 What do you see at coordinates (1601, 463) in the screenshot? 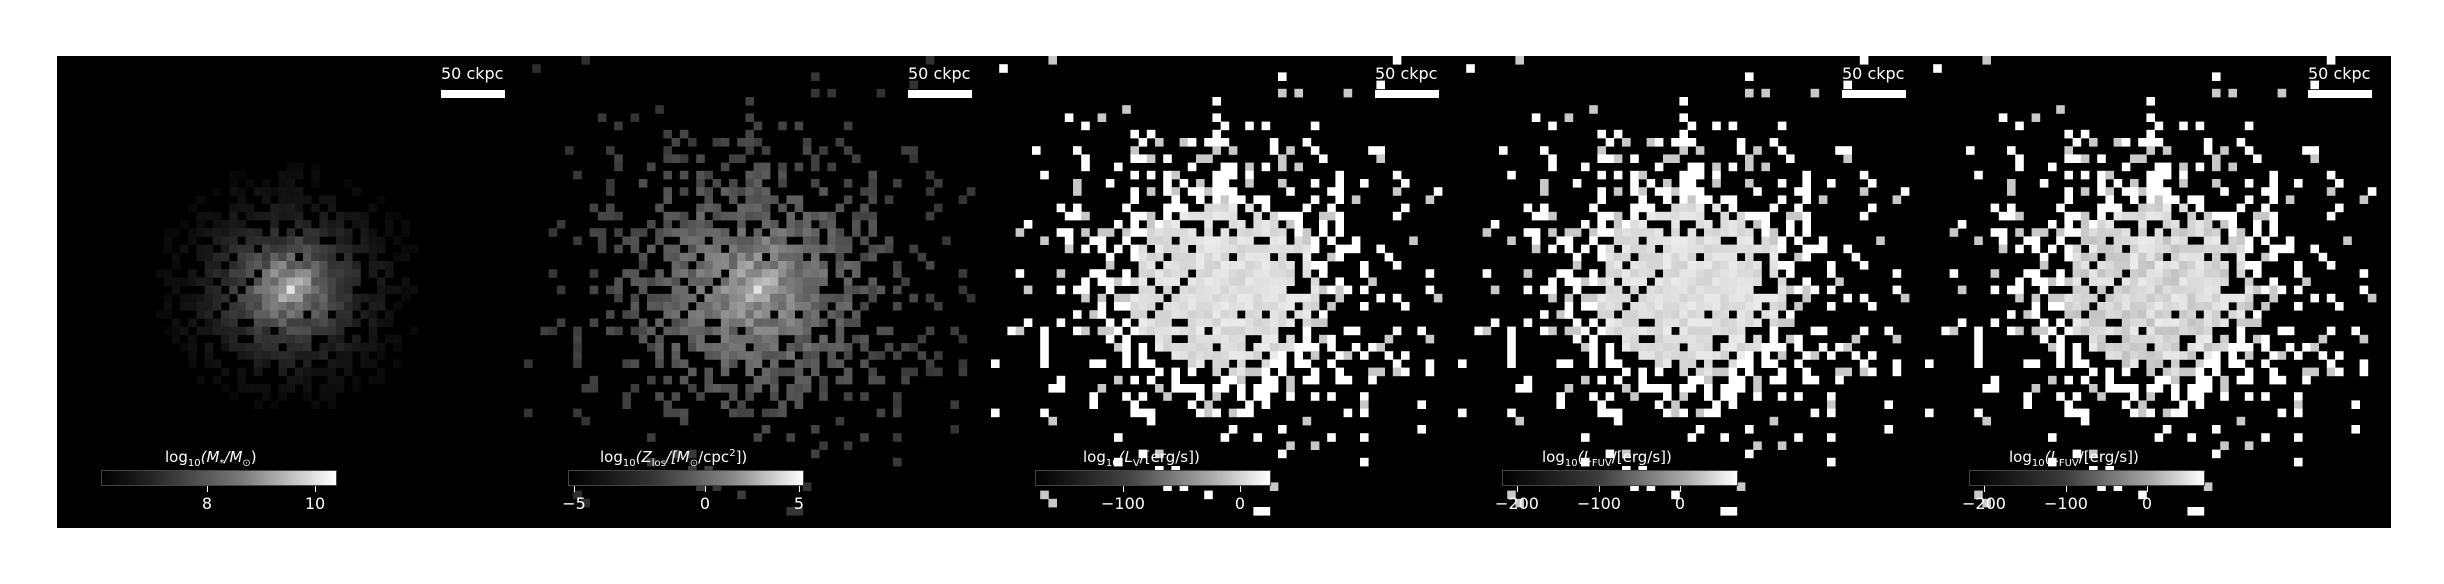
I see `colorbar-label-sub: FUV` at bounding box center [1601, 463].